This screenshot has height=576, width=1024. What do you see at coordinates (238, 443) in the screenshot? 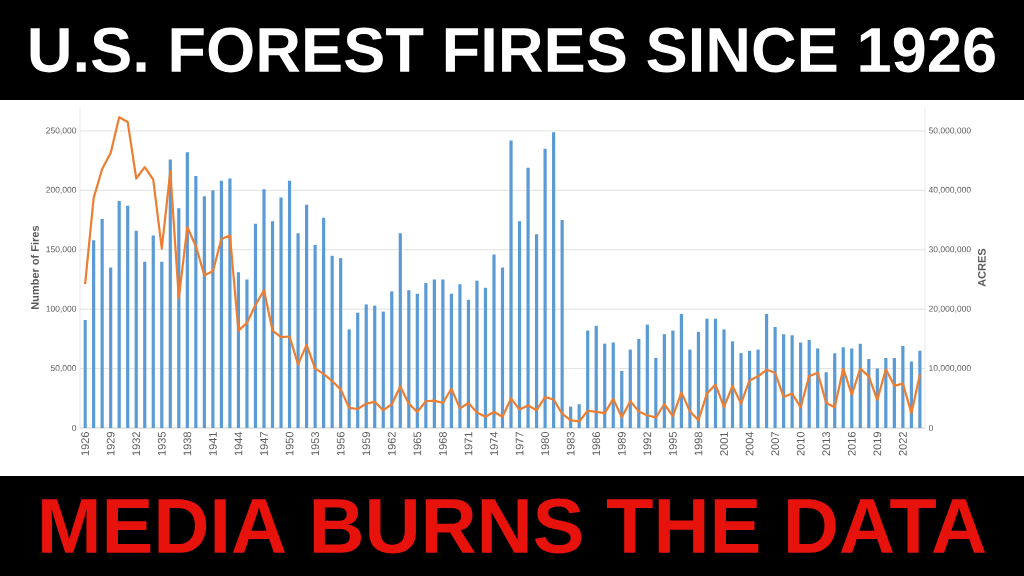
I see `x-tick-label: 1944` at bounding box center [238, 443].